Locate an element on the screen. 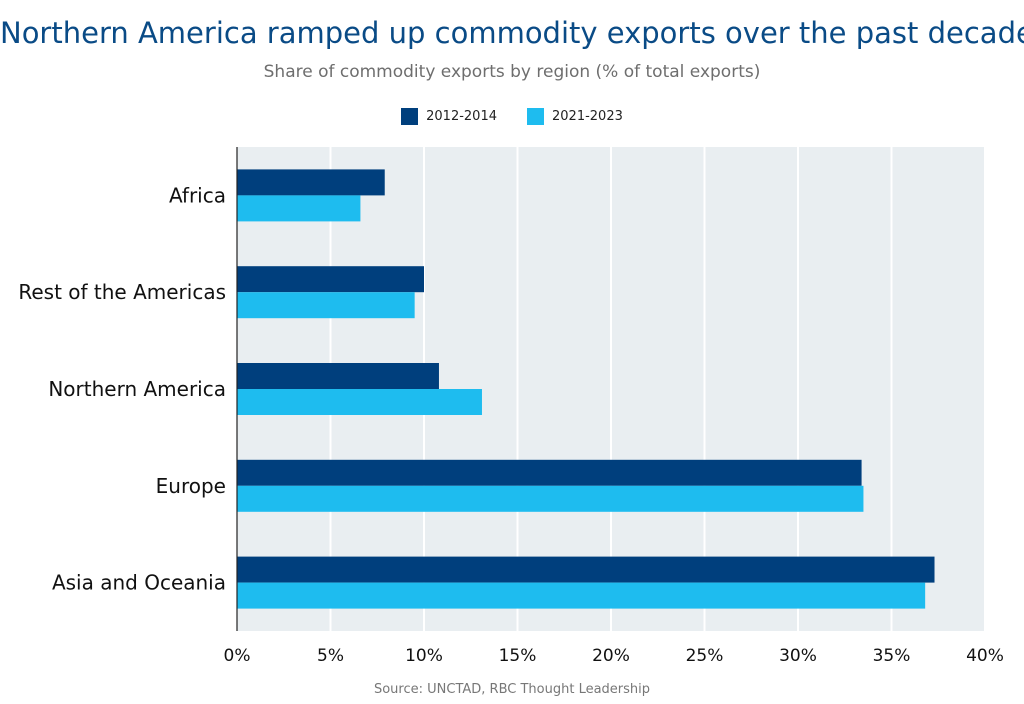 This screenshot has height=704, width=1024. category-label: Asia and Oceania is located at coordinates (139, 583).